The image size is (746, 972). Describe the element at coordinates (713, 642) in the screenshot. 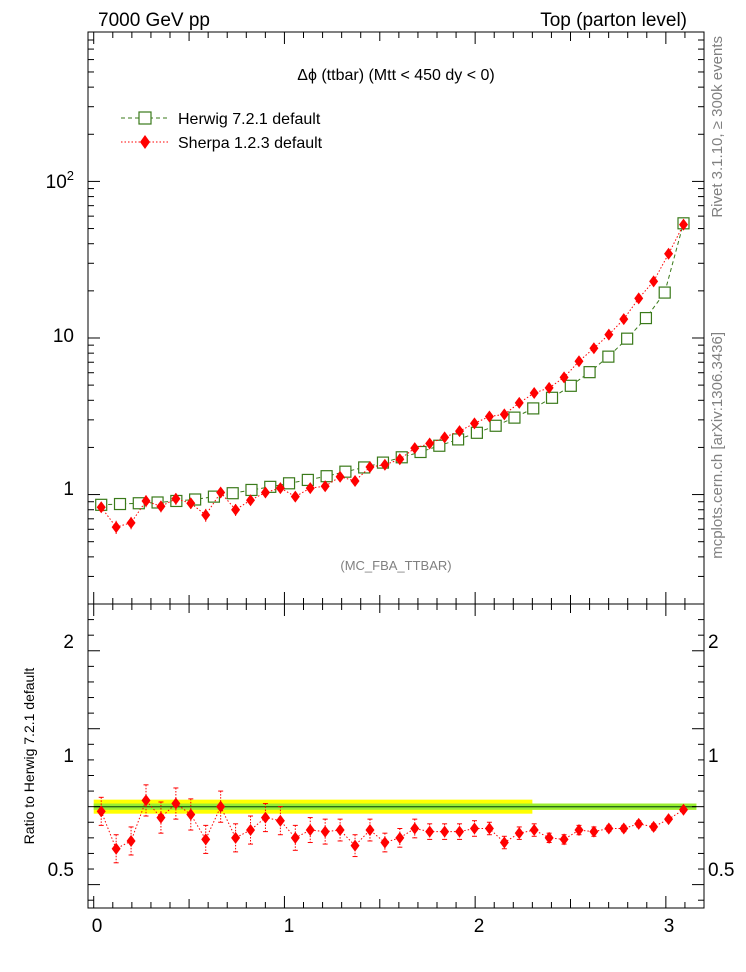

I see `ratio-ytick-2-right: 2` at that location.